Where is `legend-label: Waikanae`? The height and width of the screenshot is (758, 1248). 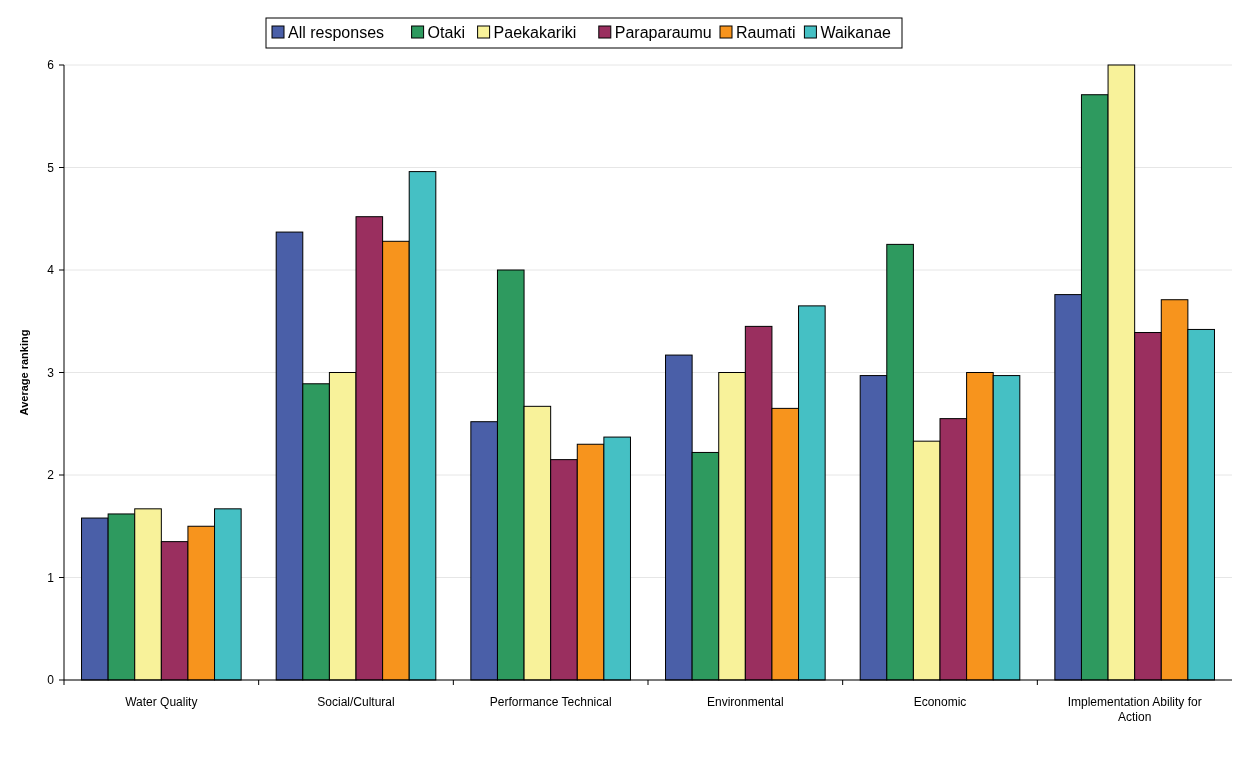
legend-label: Waikanae is located at coordinates (856, 32).